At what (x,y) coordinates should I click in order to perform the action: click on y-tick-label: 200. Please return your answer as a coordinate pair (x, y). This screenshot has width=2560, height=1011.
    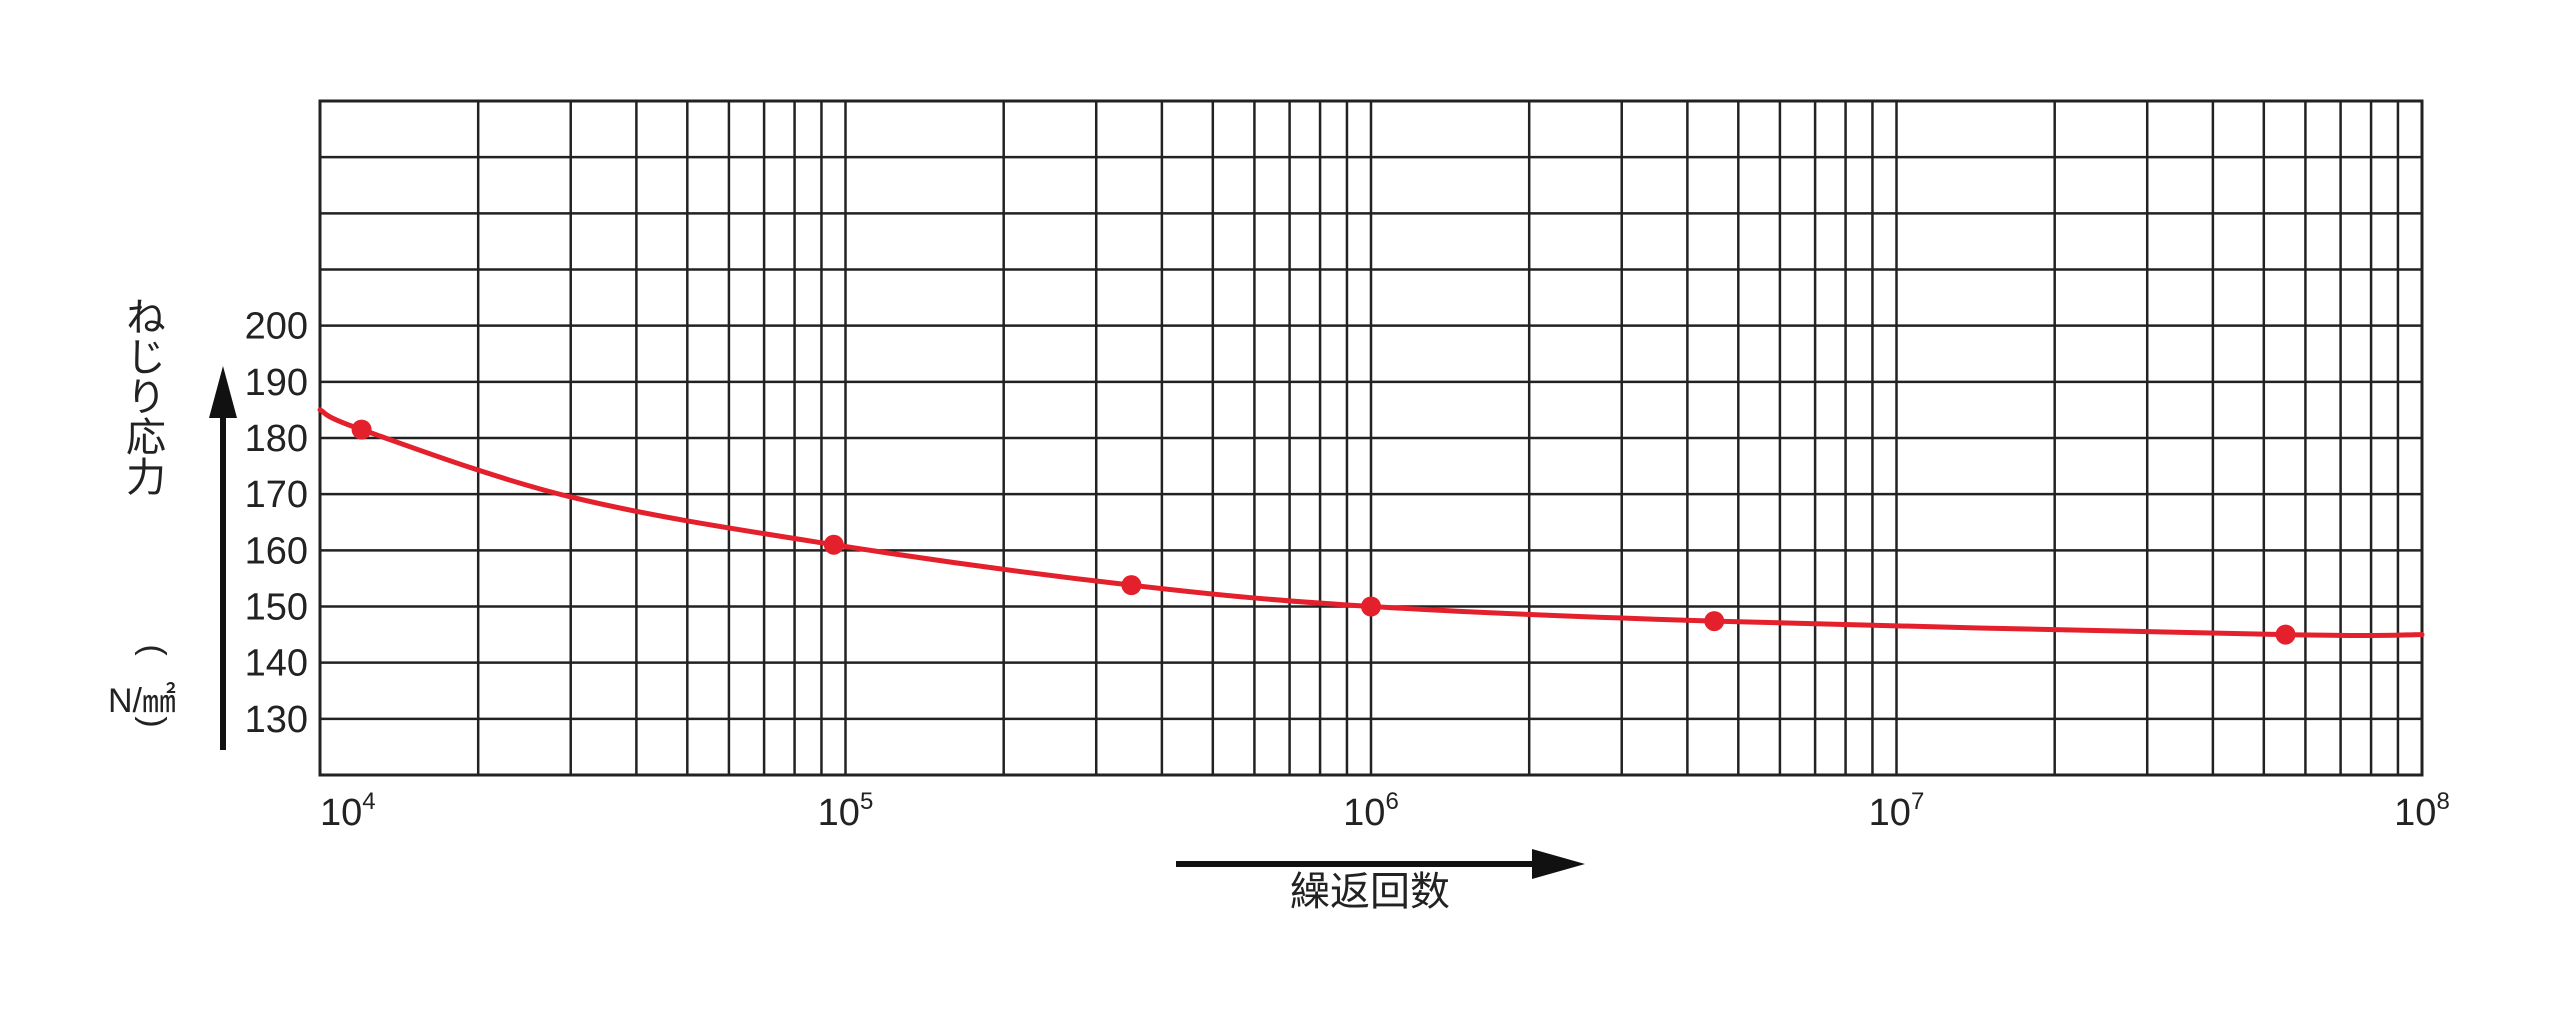
    Looking at the image, I should click on (276, 327).